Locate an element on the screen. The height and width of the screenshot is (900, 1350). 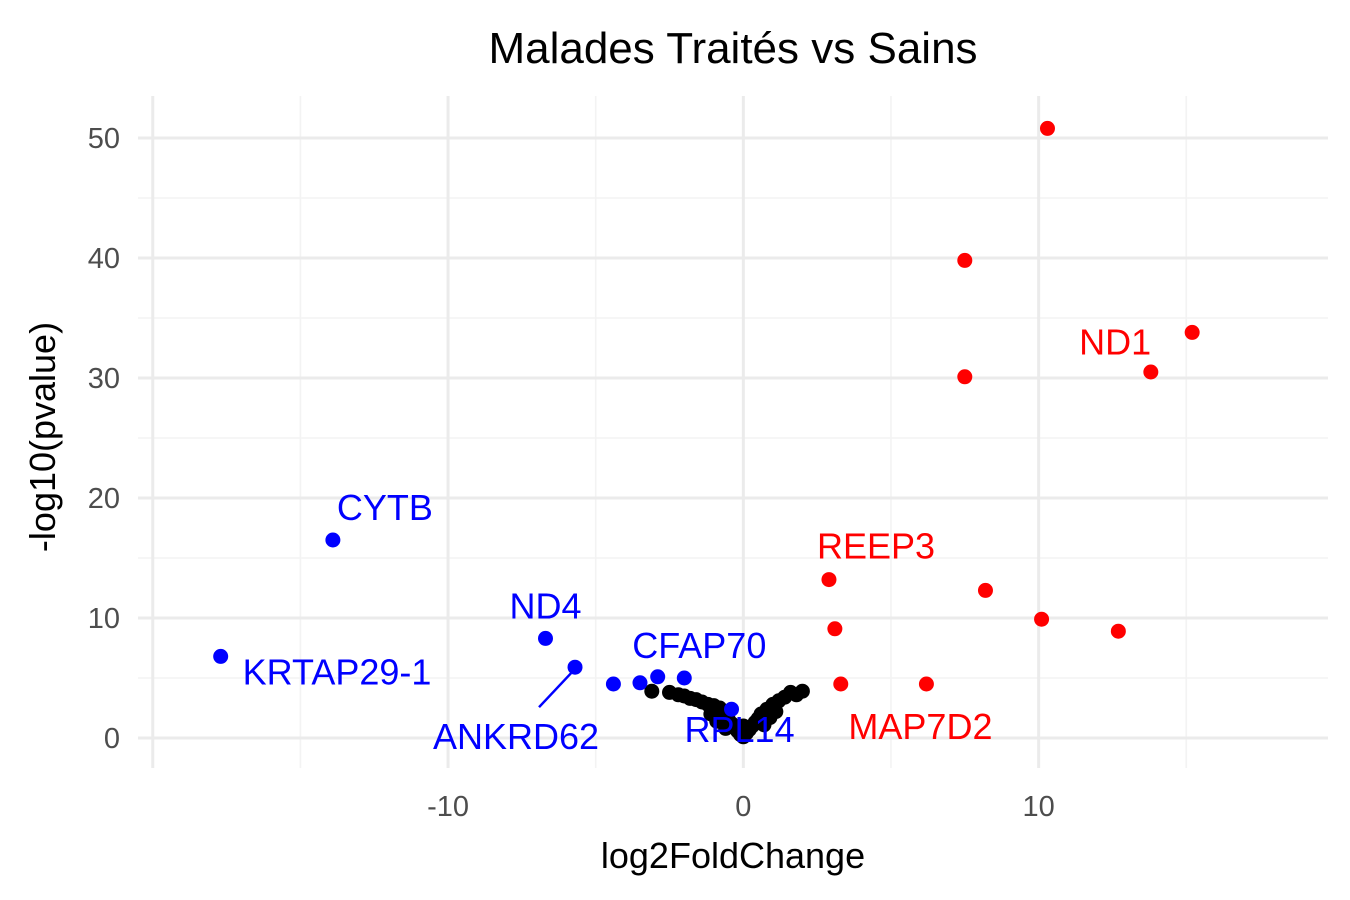
x-tick-label: 0 is located at coordinates (743, 807).